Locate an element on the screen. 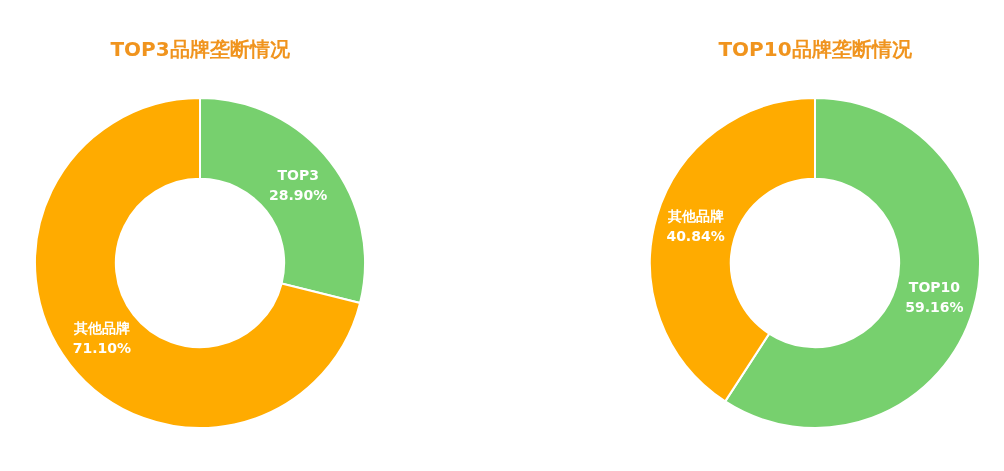 The image size is (1004, 471). data-label: 71.10% is located at coordinates (101, 348).